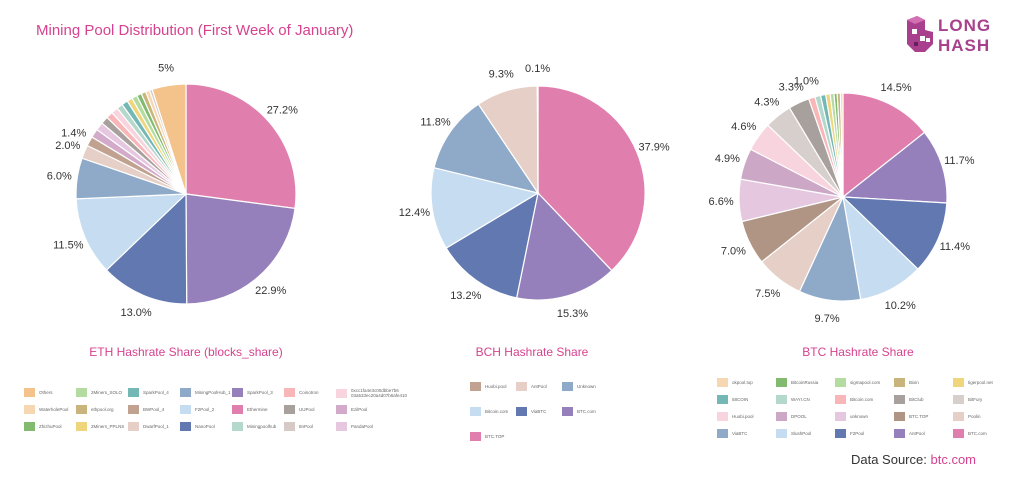  Describe the element at coordinates (354, 426) in the screenshot. I see `legend-item: PandaPool` at that location.